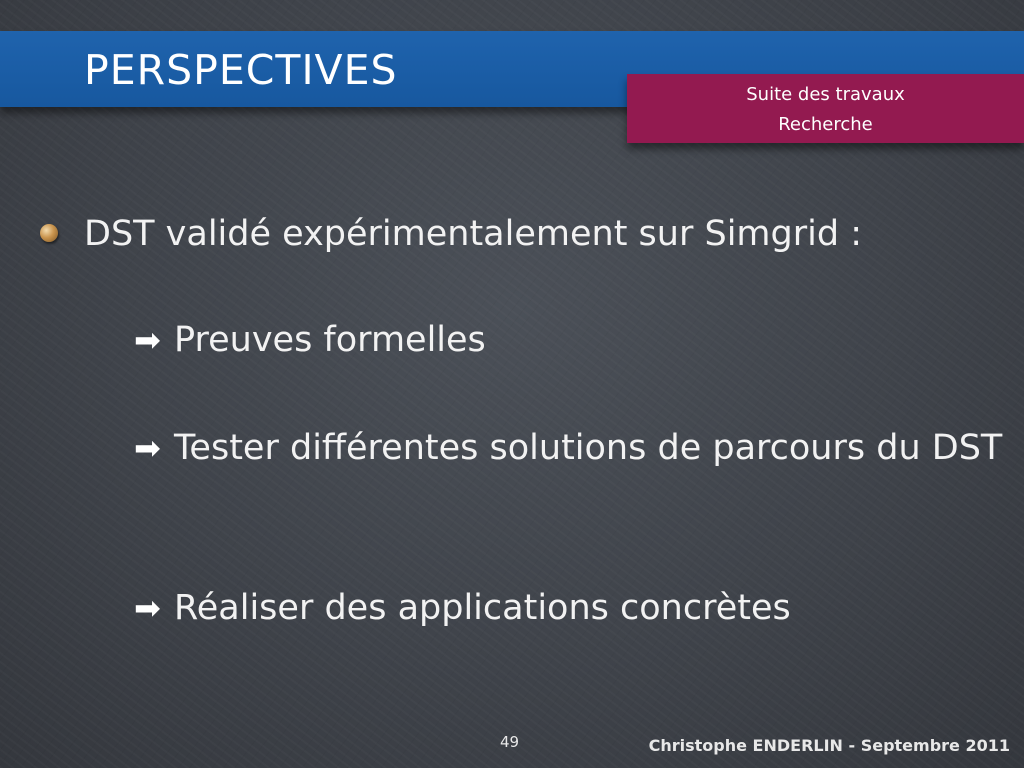 The image size is (1024, 768). Describe the element at coordinates (510, 742) in the screenshot. I see `slide-number: 49` at that location.